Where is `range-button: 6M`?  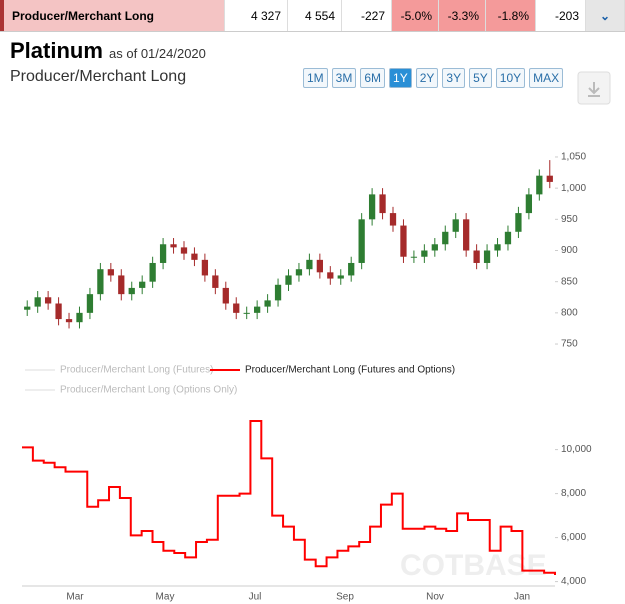 range-button: 6M is located at coordinates (373, 78).